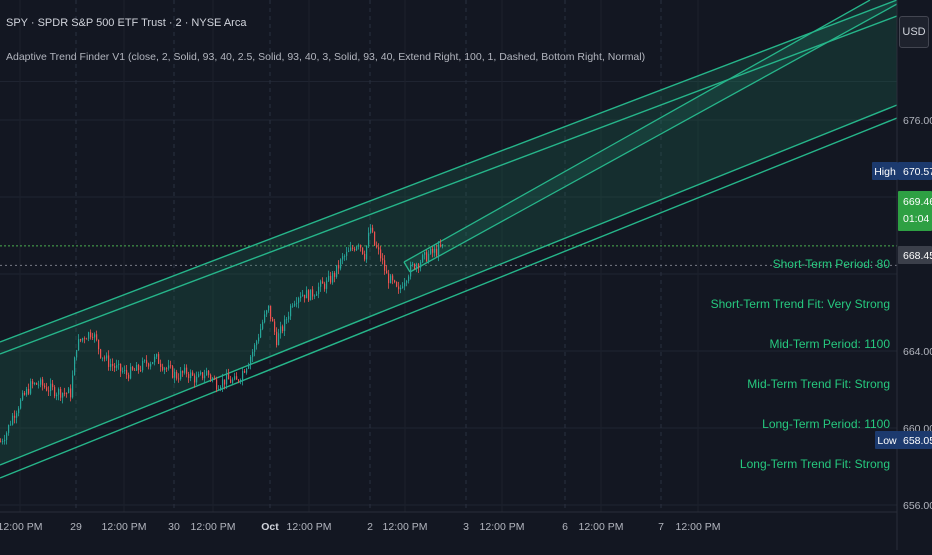  I want to click on date-tick-label: Oct, so click(270, 527).